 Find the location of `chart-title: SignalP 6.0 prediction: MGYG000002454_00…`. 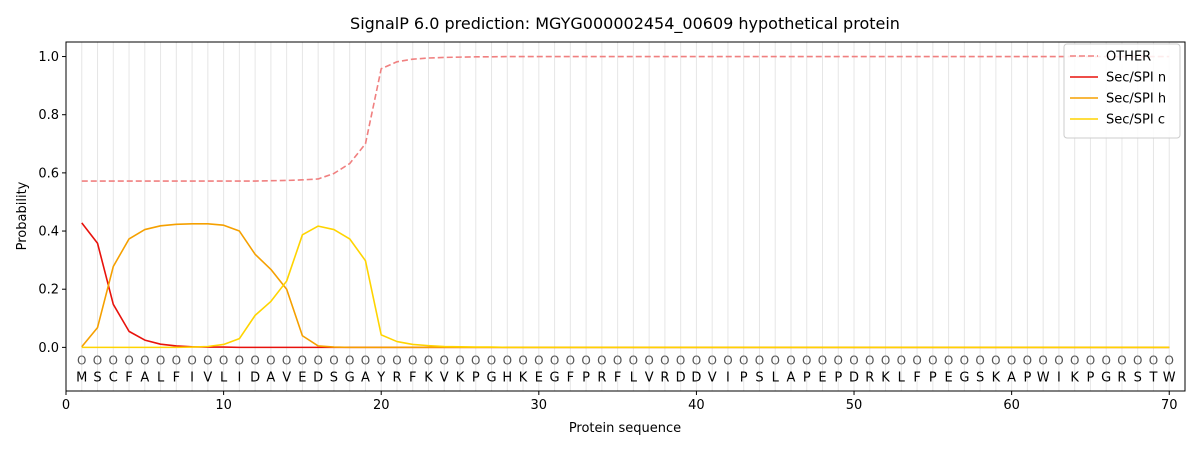

chart-title: SignalP 6.0 prediction: MGYG000002454_00… is located at coordinates (625, 24).